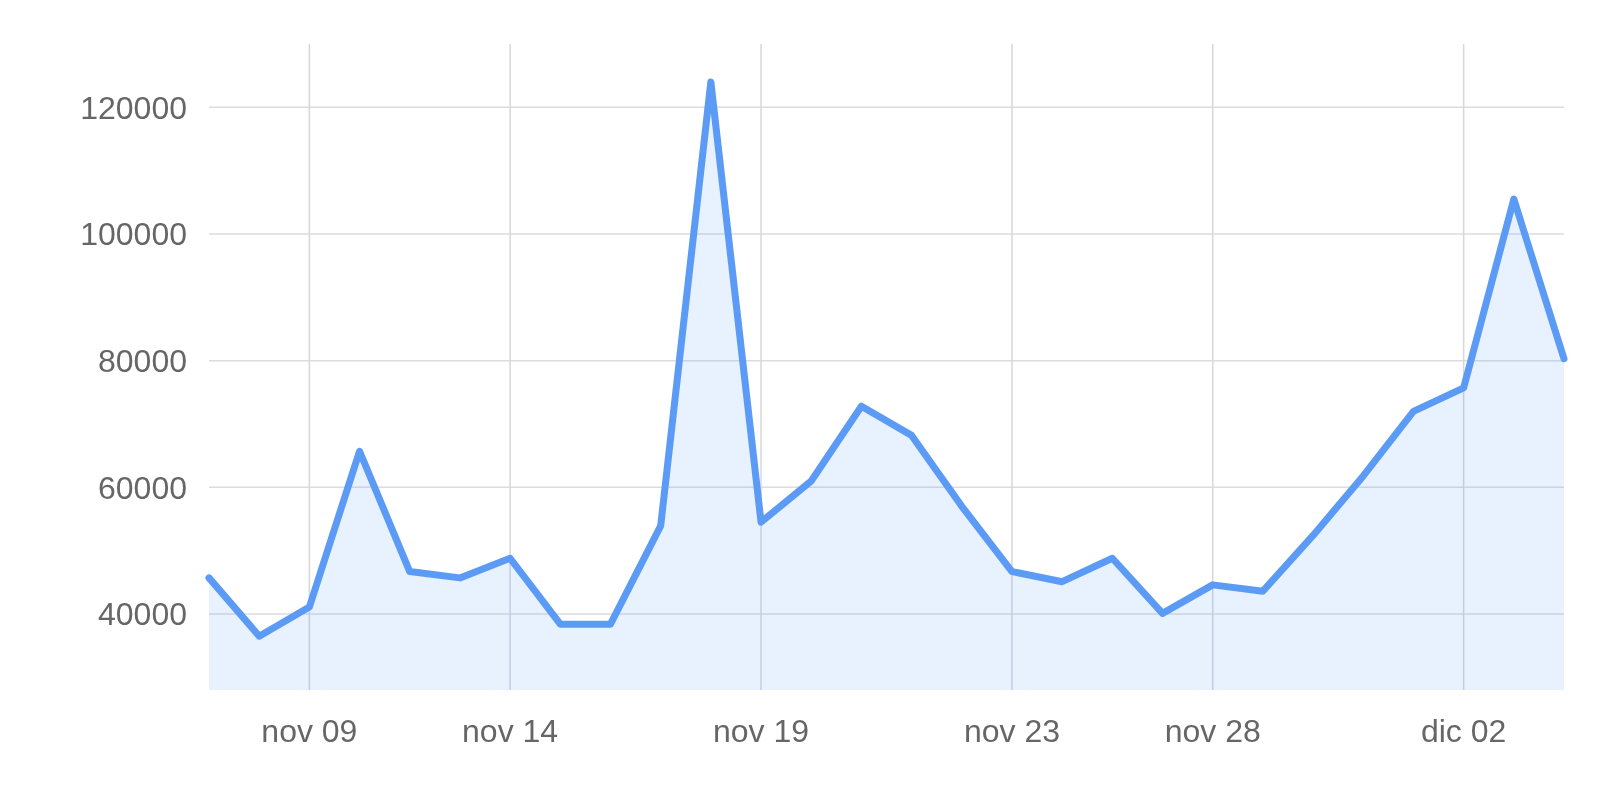 The height and width of the screenshot is (790, 1612). I want to click on y-tick-label: 40000, so click(142, 614).